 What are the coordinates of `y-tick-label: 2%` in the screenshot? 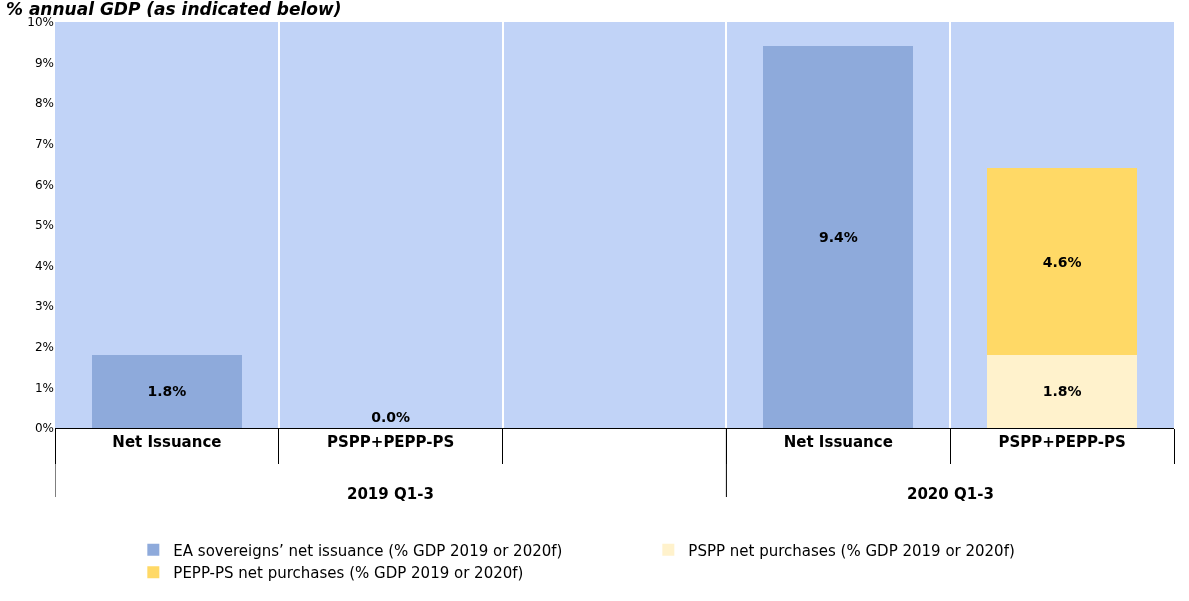 It's located at (44, 347).